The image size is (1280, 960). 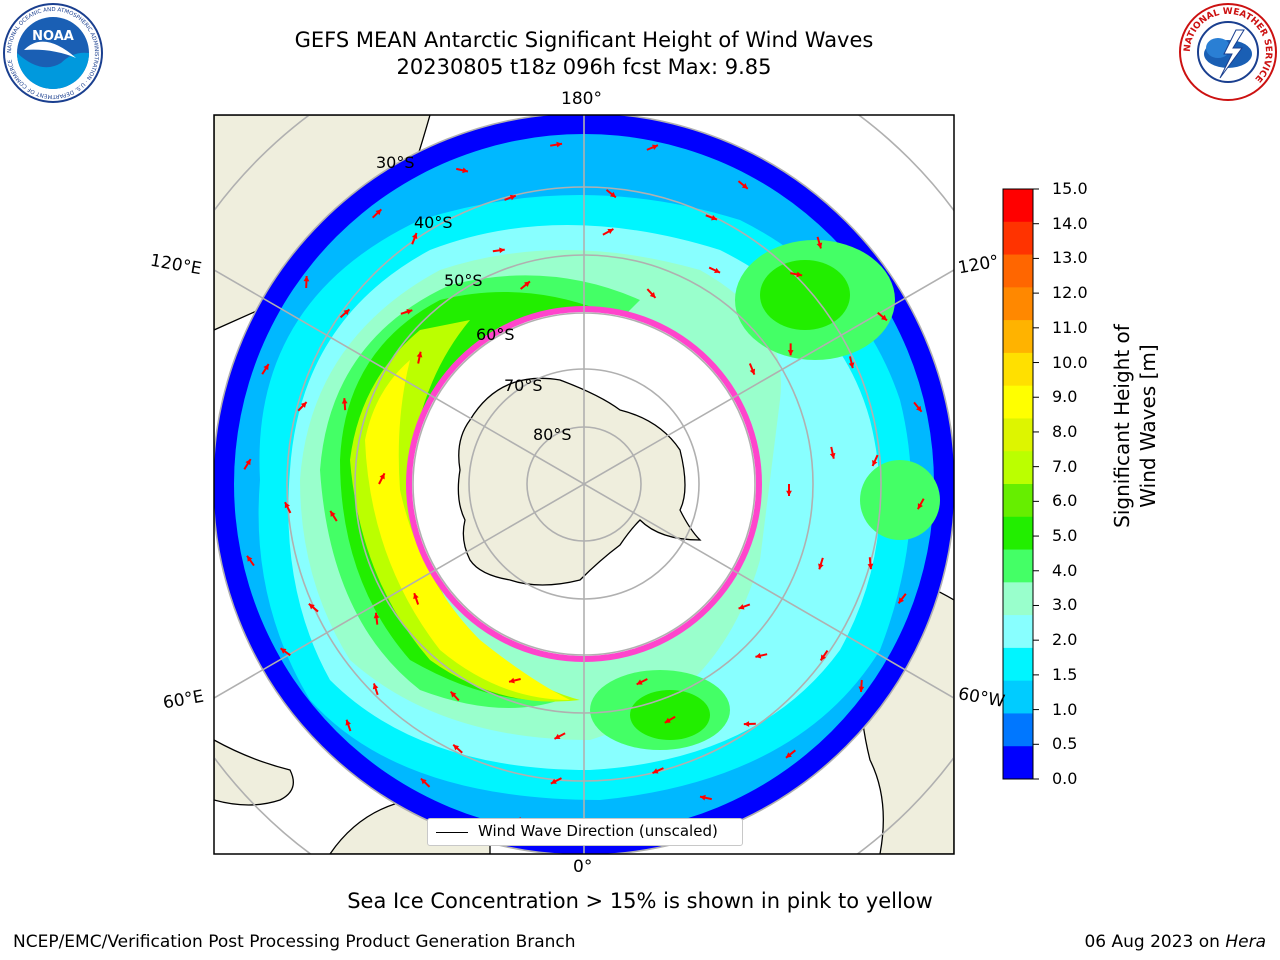 I want to click on colorbar-tick-label: 15.0, so click(x=1070, y=188).